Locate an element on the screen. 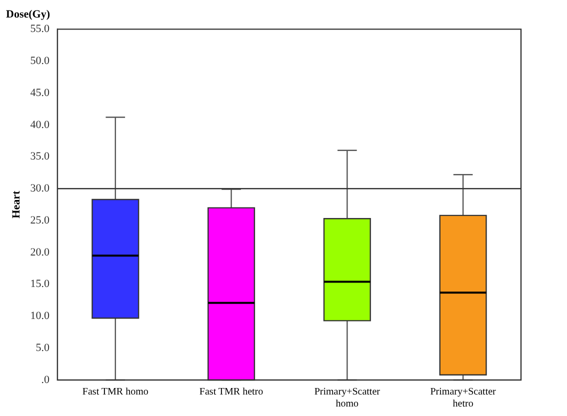 This screenshot has height=416, width=567. y-tick-label: .0 is located at coordinates (45, 380).